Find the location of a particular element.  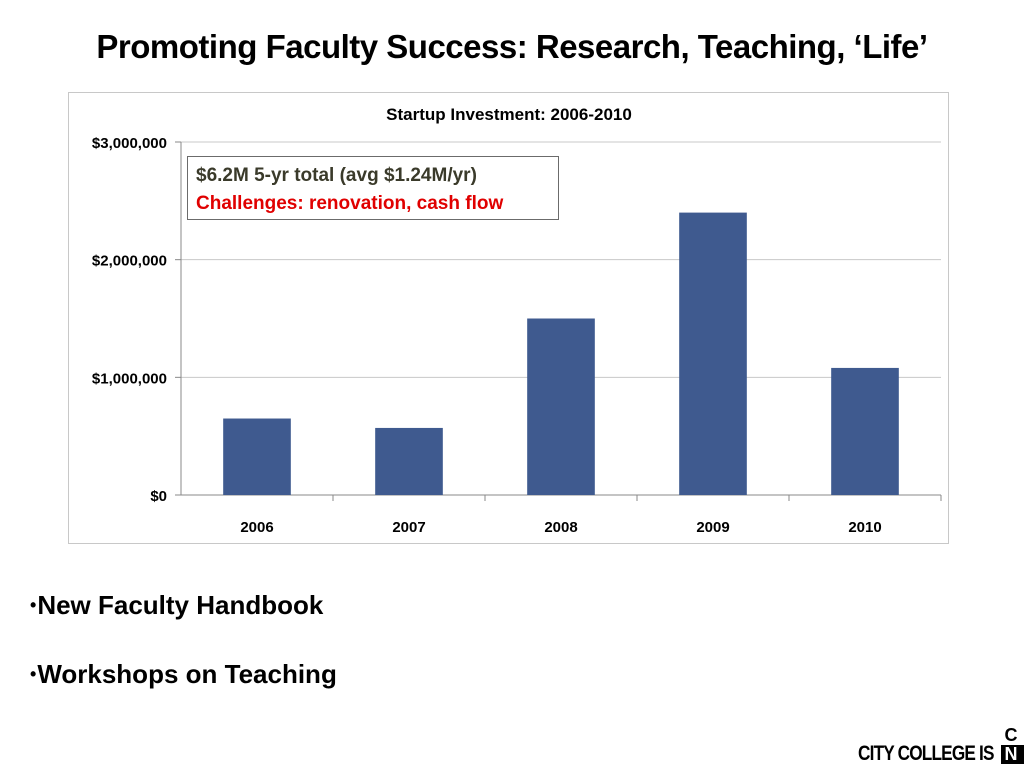

ccny-logo: CITY COLLEGE IS C U N Y is located at coordinates (941, 745).